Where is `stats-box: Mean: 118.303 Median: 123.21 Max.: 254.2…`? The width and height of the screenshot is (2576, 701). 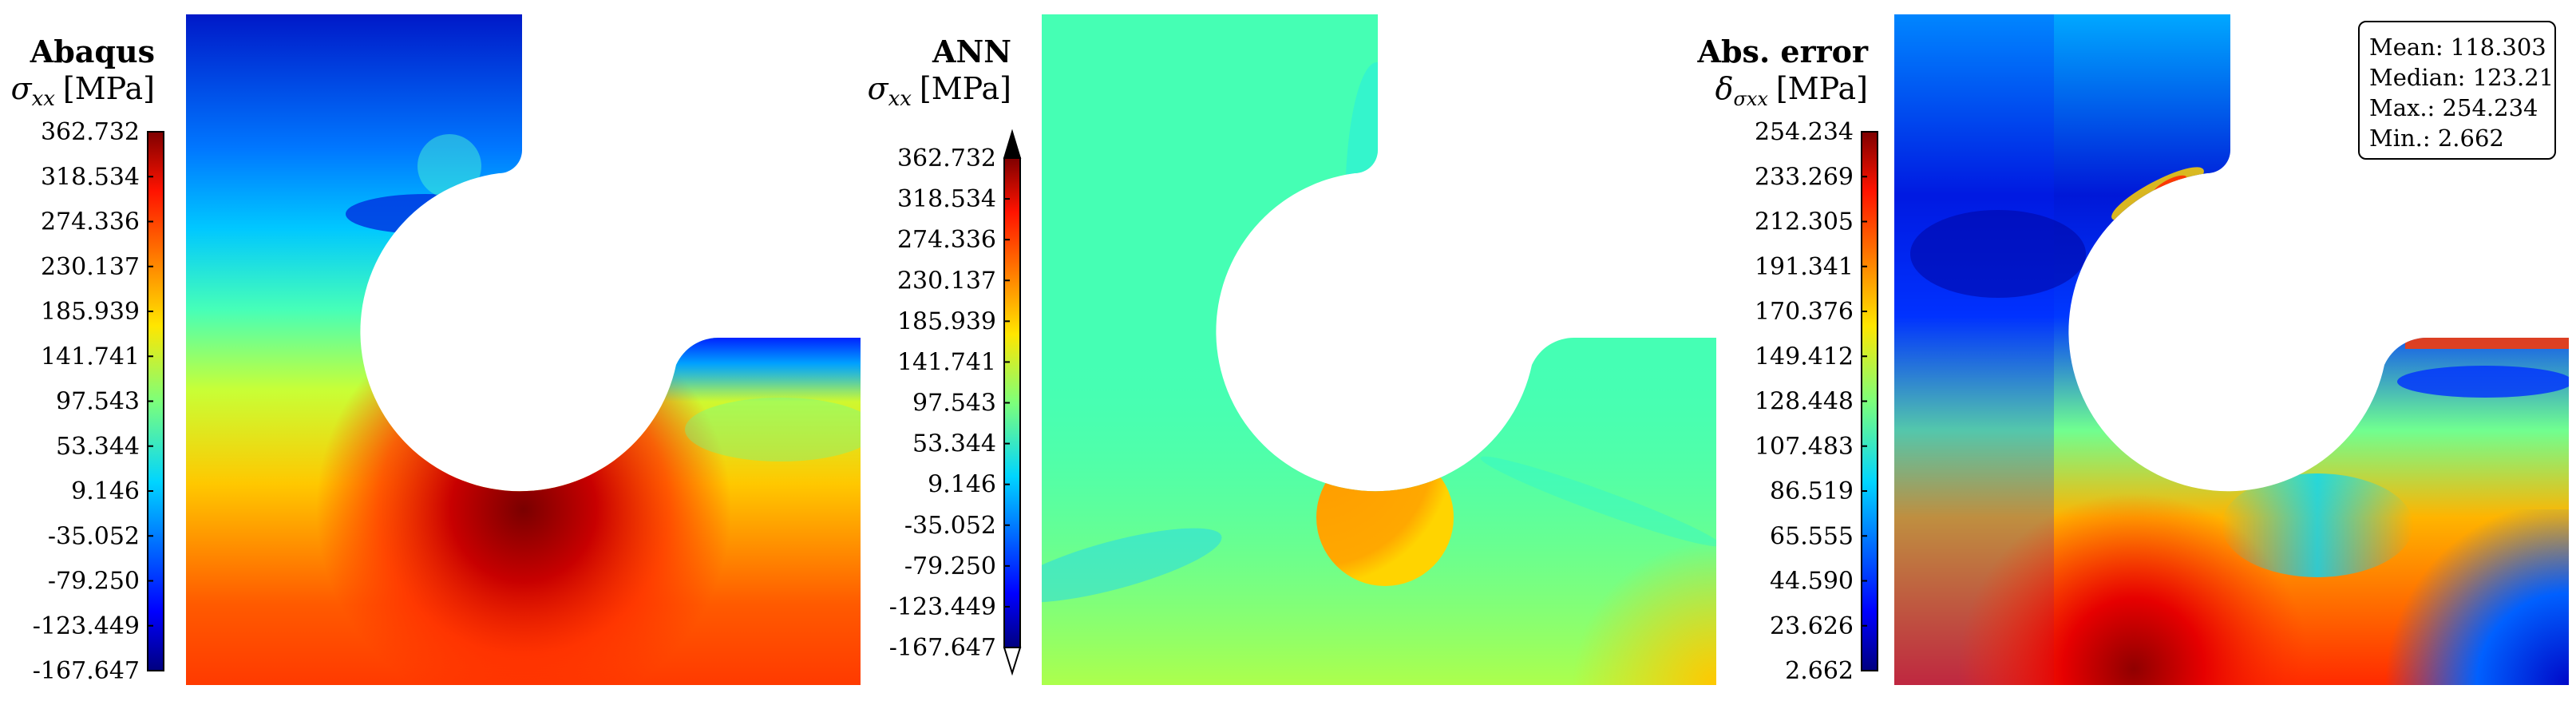 stats-box: Mean: 118.303 Median: 123.21 Max.: 254.2… is located at coordinates (2457, 91).